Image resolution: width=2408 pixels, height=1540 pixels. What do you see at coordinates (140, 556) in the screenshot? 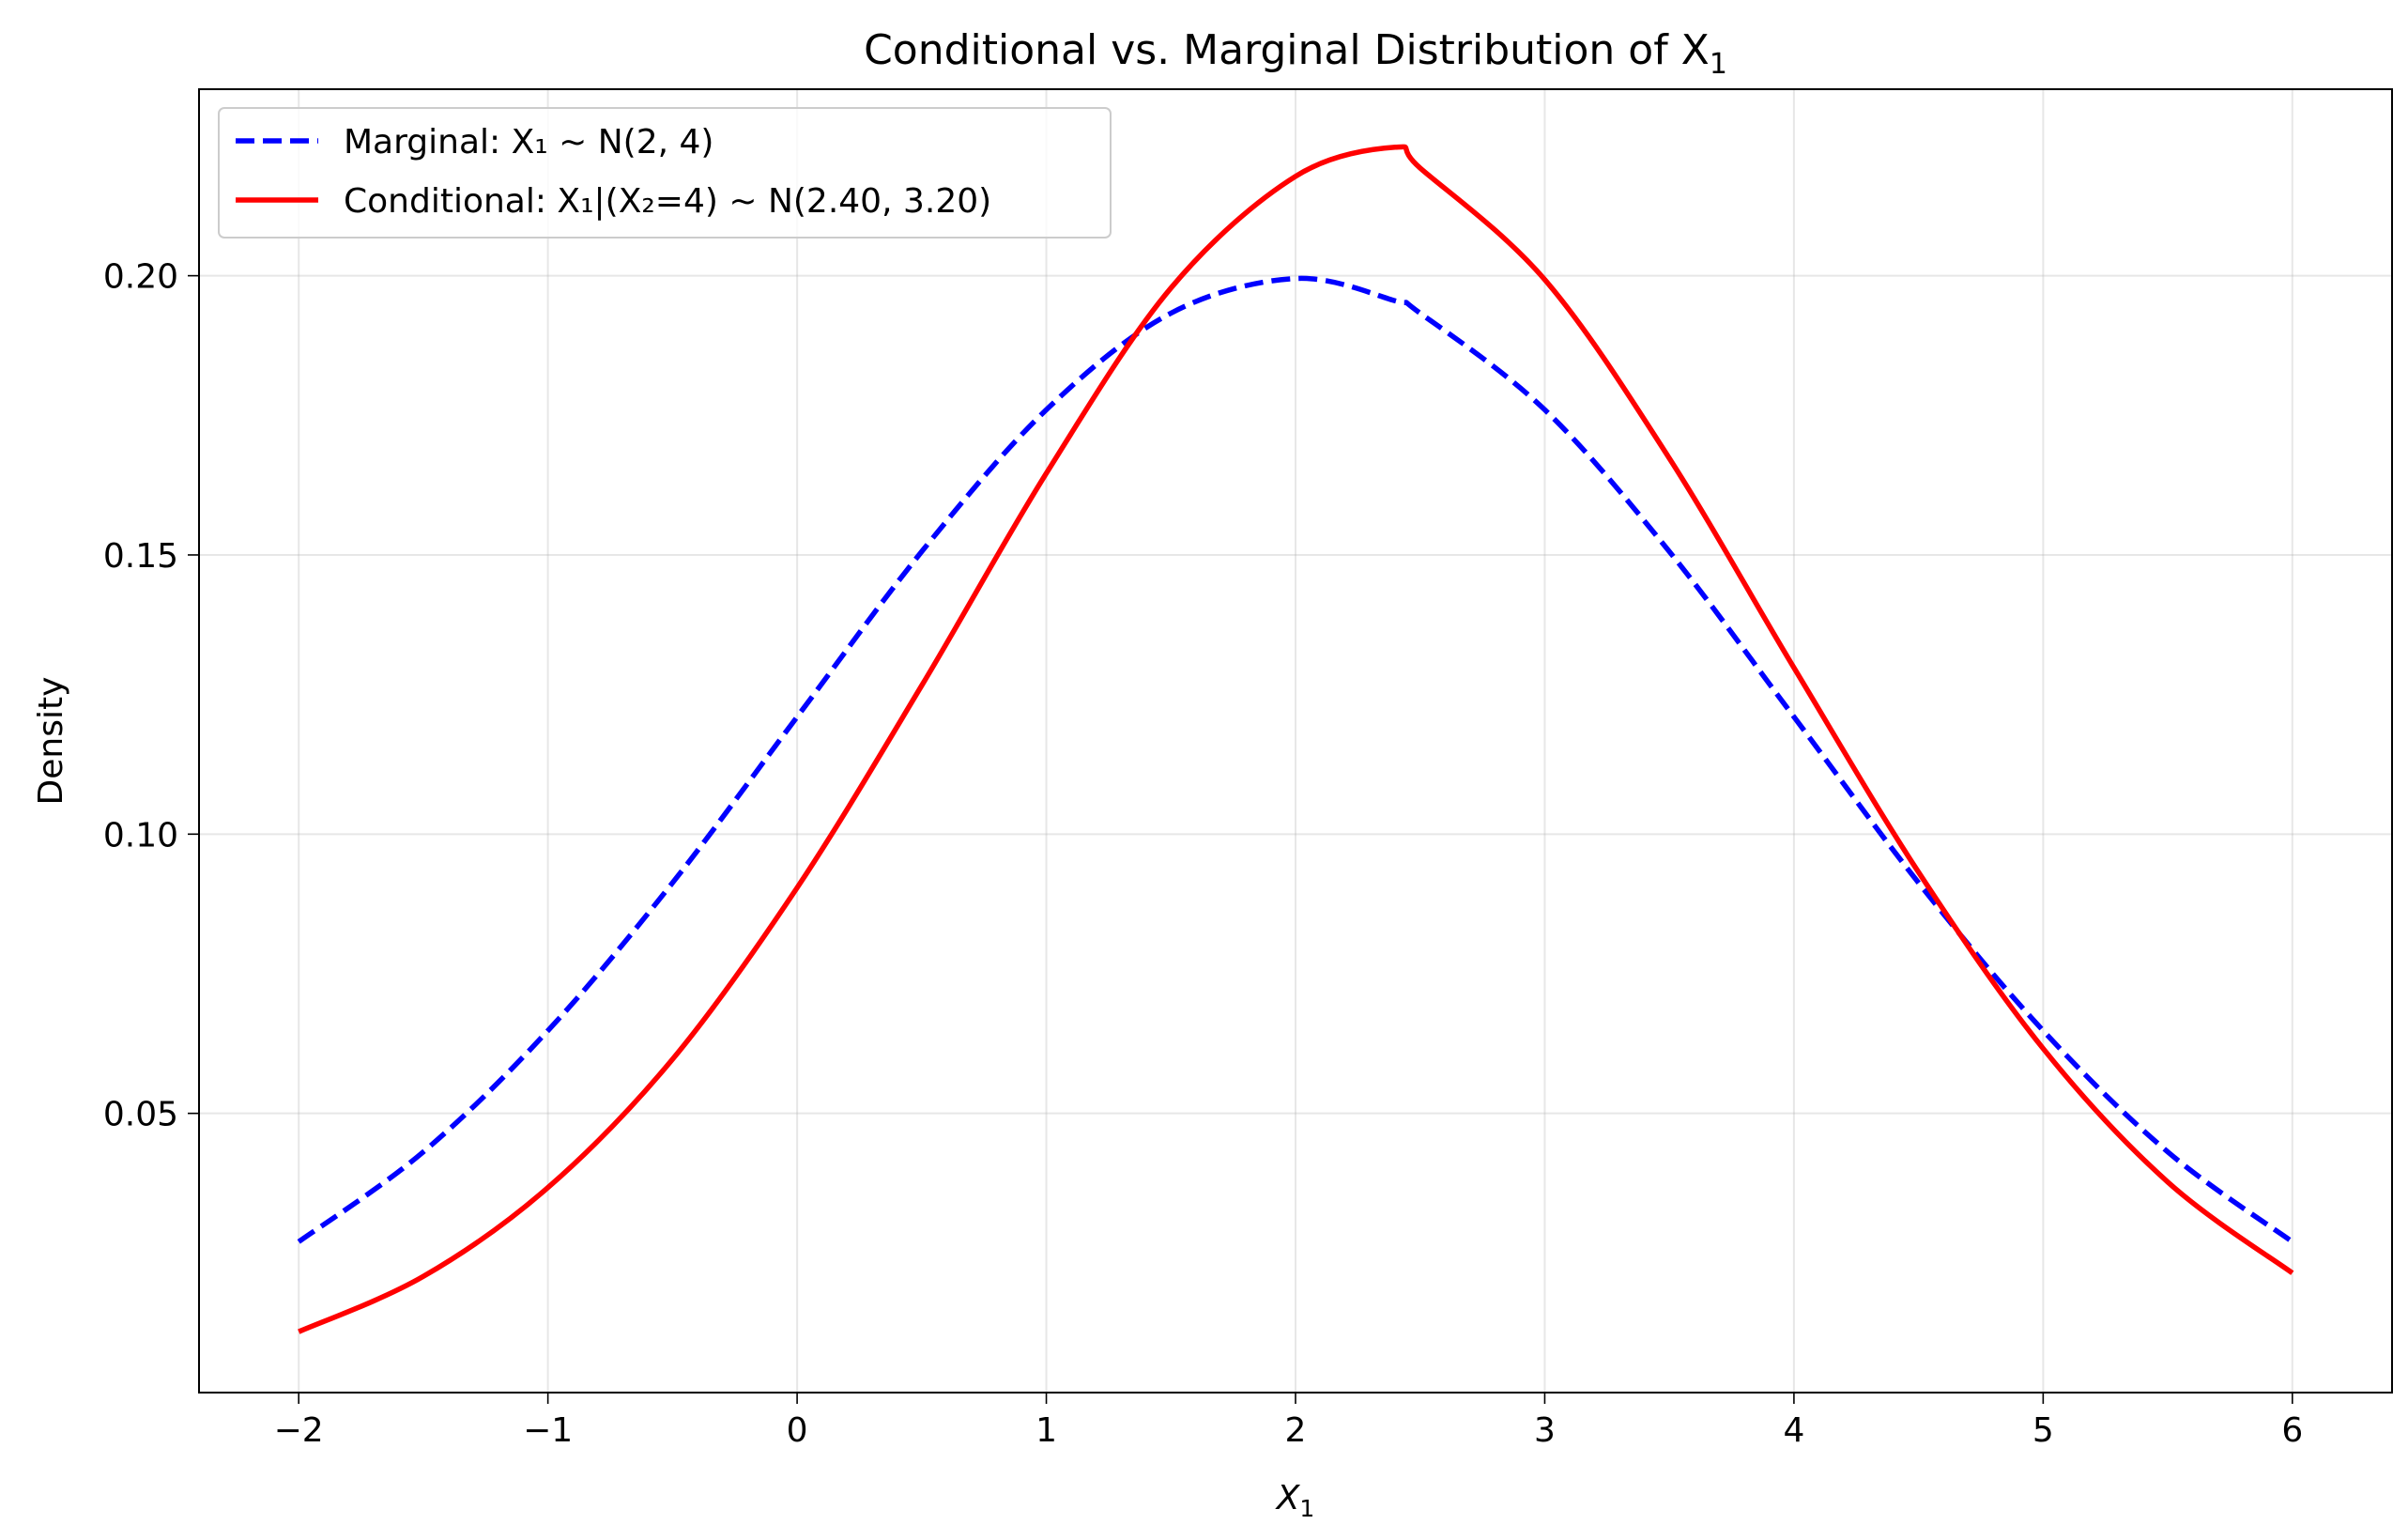
I see `y-tick-label: 0.15` at bounding box center [140, 556].